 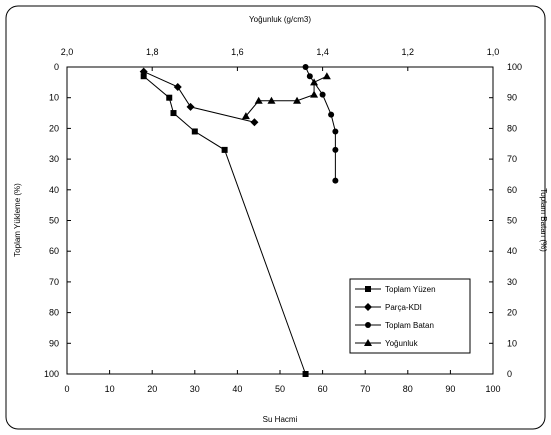 What do you see at coordinates (514, 67) in the screenshot?
I see `right-tick-label: 100` at bounding box center [514, 67].